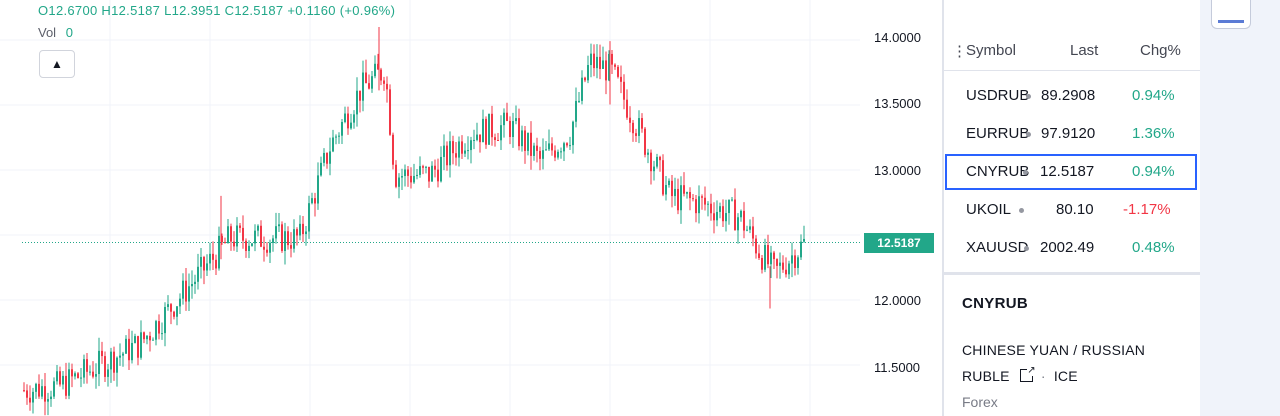 Image resolution: width=1280 pixels, height=416 pixels. Describe the element at coordinates (1071, 248) in the screenshot. I see `watchlist-row-xauusd: XAUUSD 2002.49 0.48%` at that location.